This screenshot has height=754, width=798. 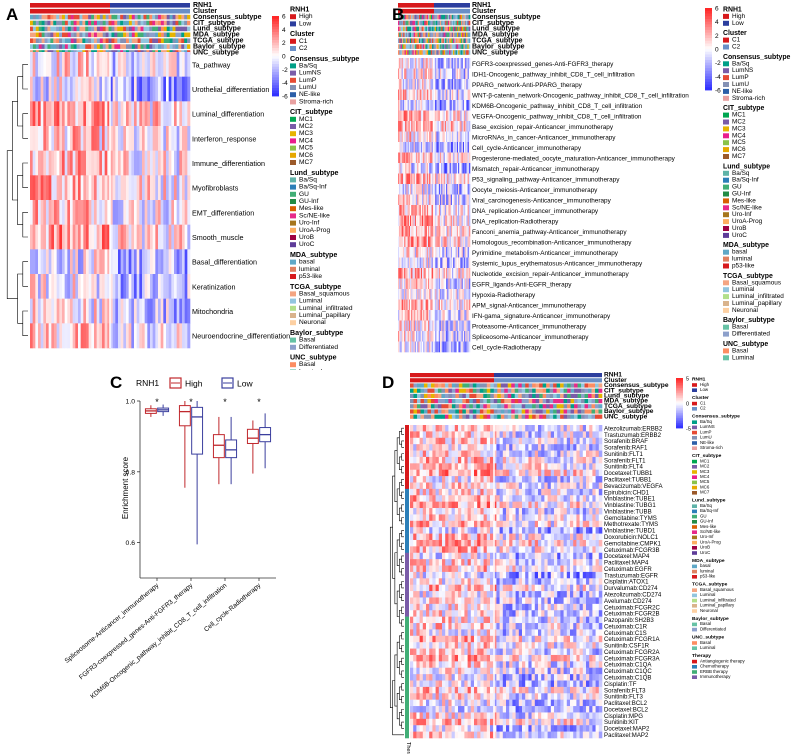 What do you see at coordinates (739, 228) in the screenshot?
I see `legend-label: UroB` at bounding box center [739, 228].